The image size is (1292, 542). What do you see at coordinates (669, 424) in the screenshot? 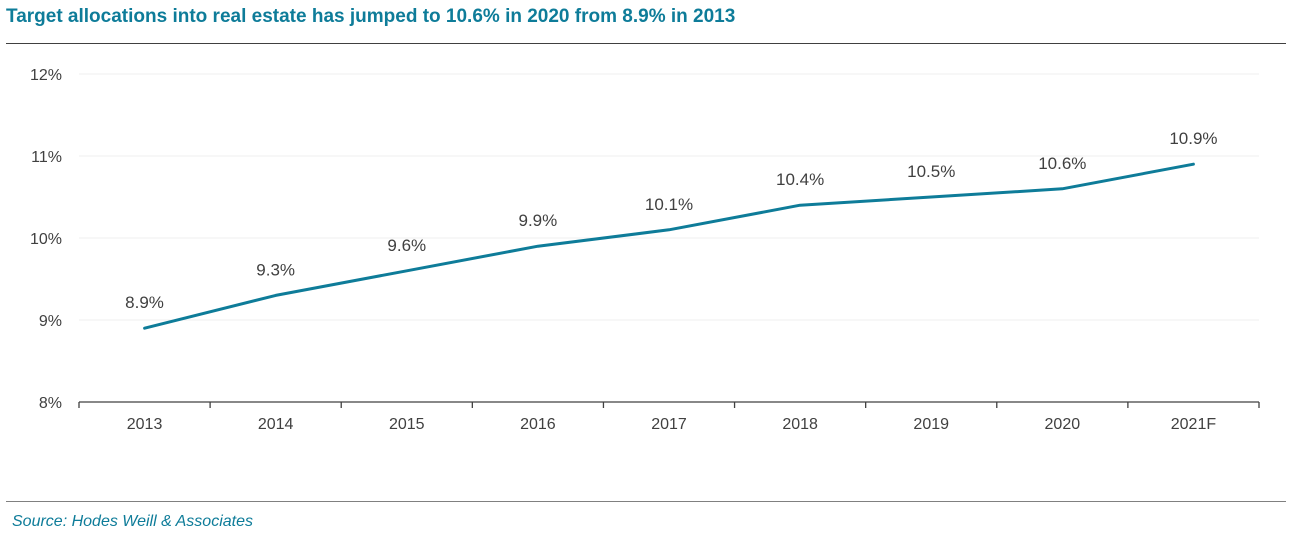
I see `x-tick-label: 2017` at bounding box center [669, 424].